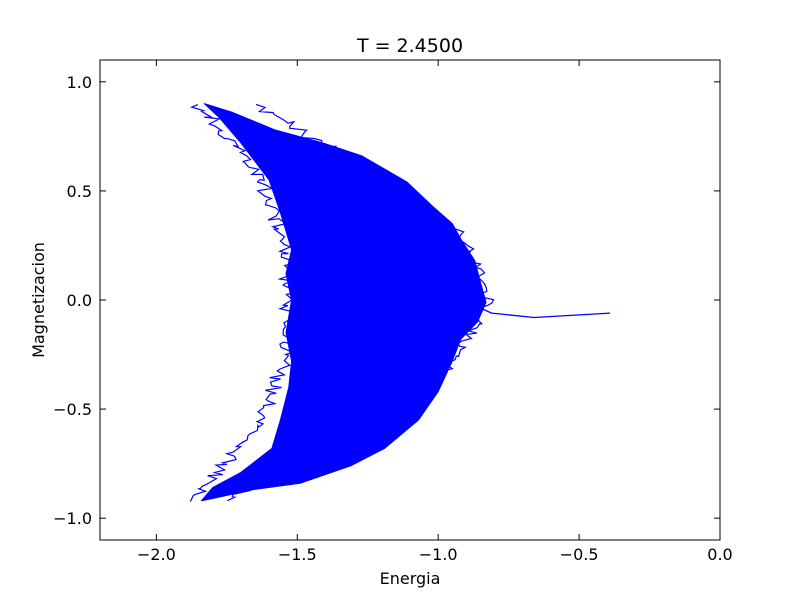  What do you see at coordinates (719, 554) in the screenshot?
I see `x-tick-label: 0.0` at bounding box center [719, 554].